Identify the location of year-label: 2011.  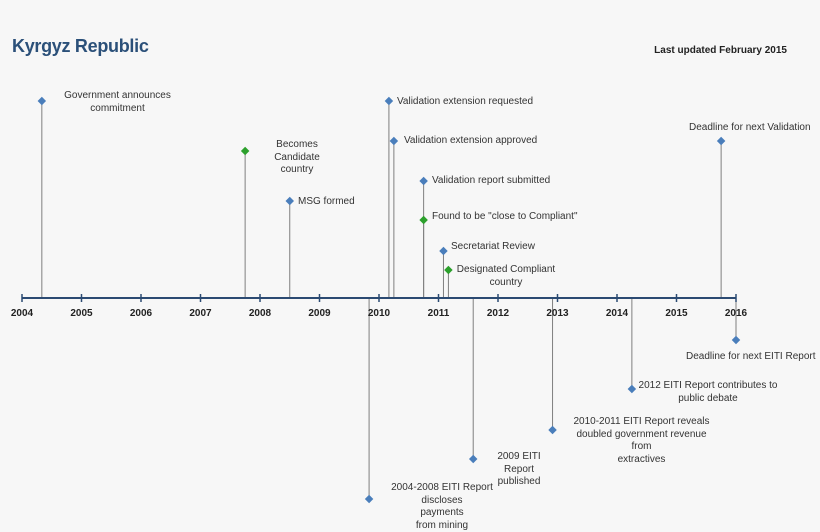
(438, 313).